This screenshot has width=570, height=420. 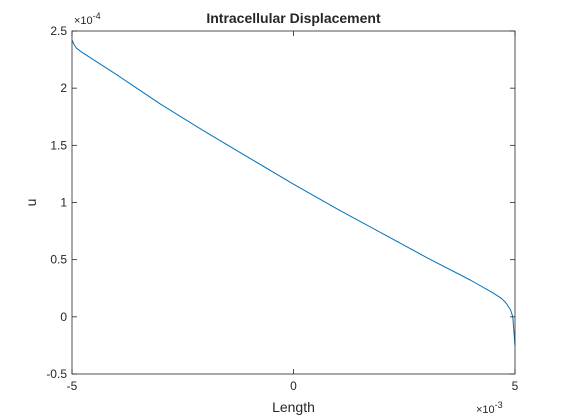 I want to click on y-tick-label: 2.5, so click(x=58, y=31).